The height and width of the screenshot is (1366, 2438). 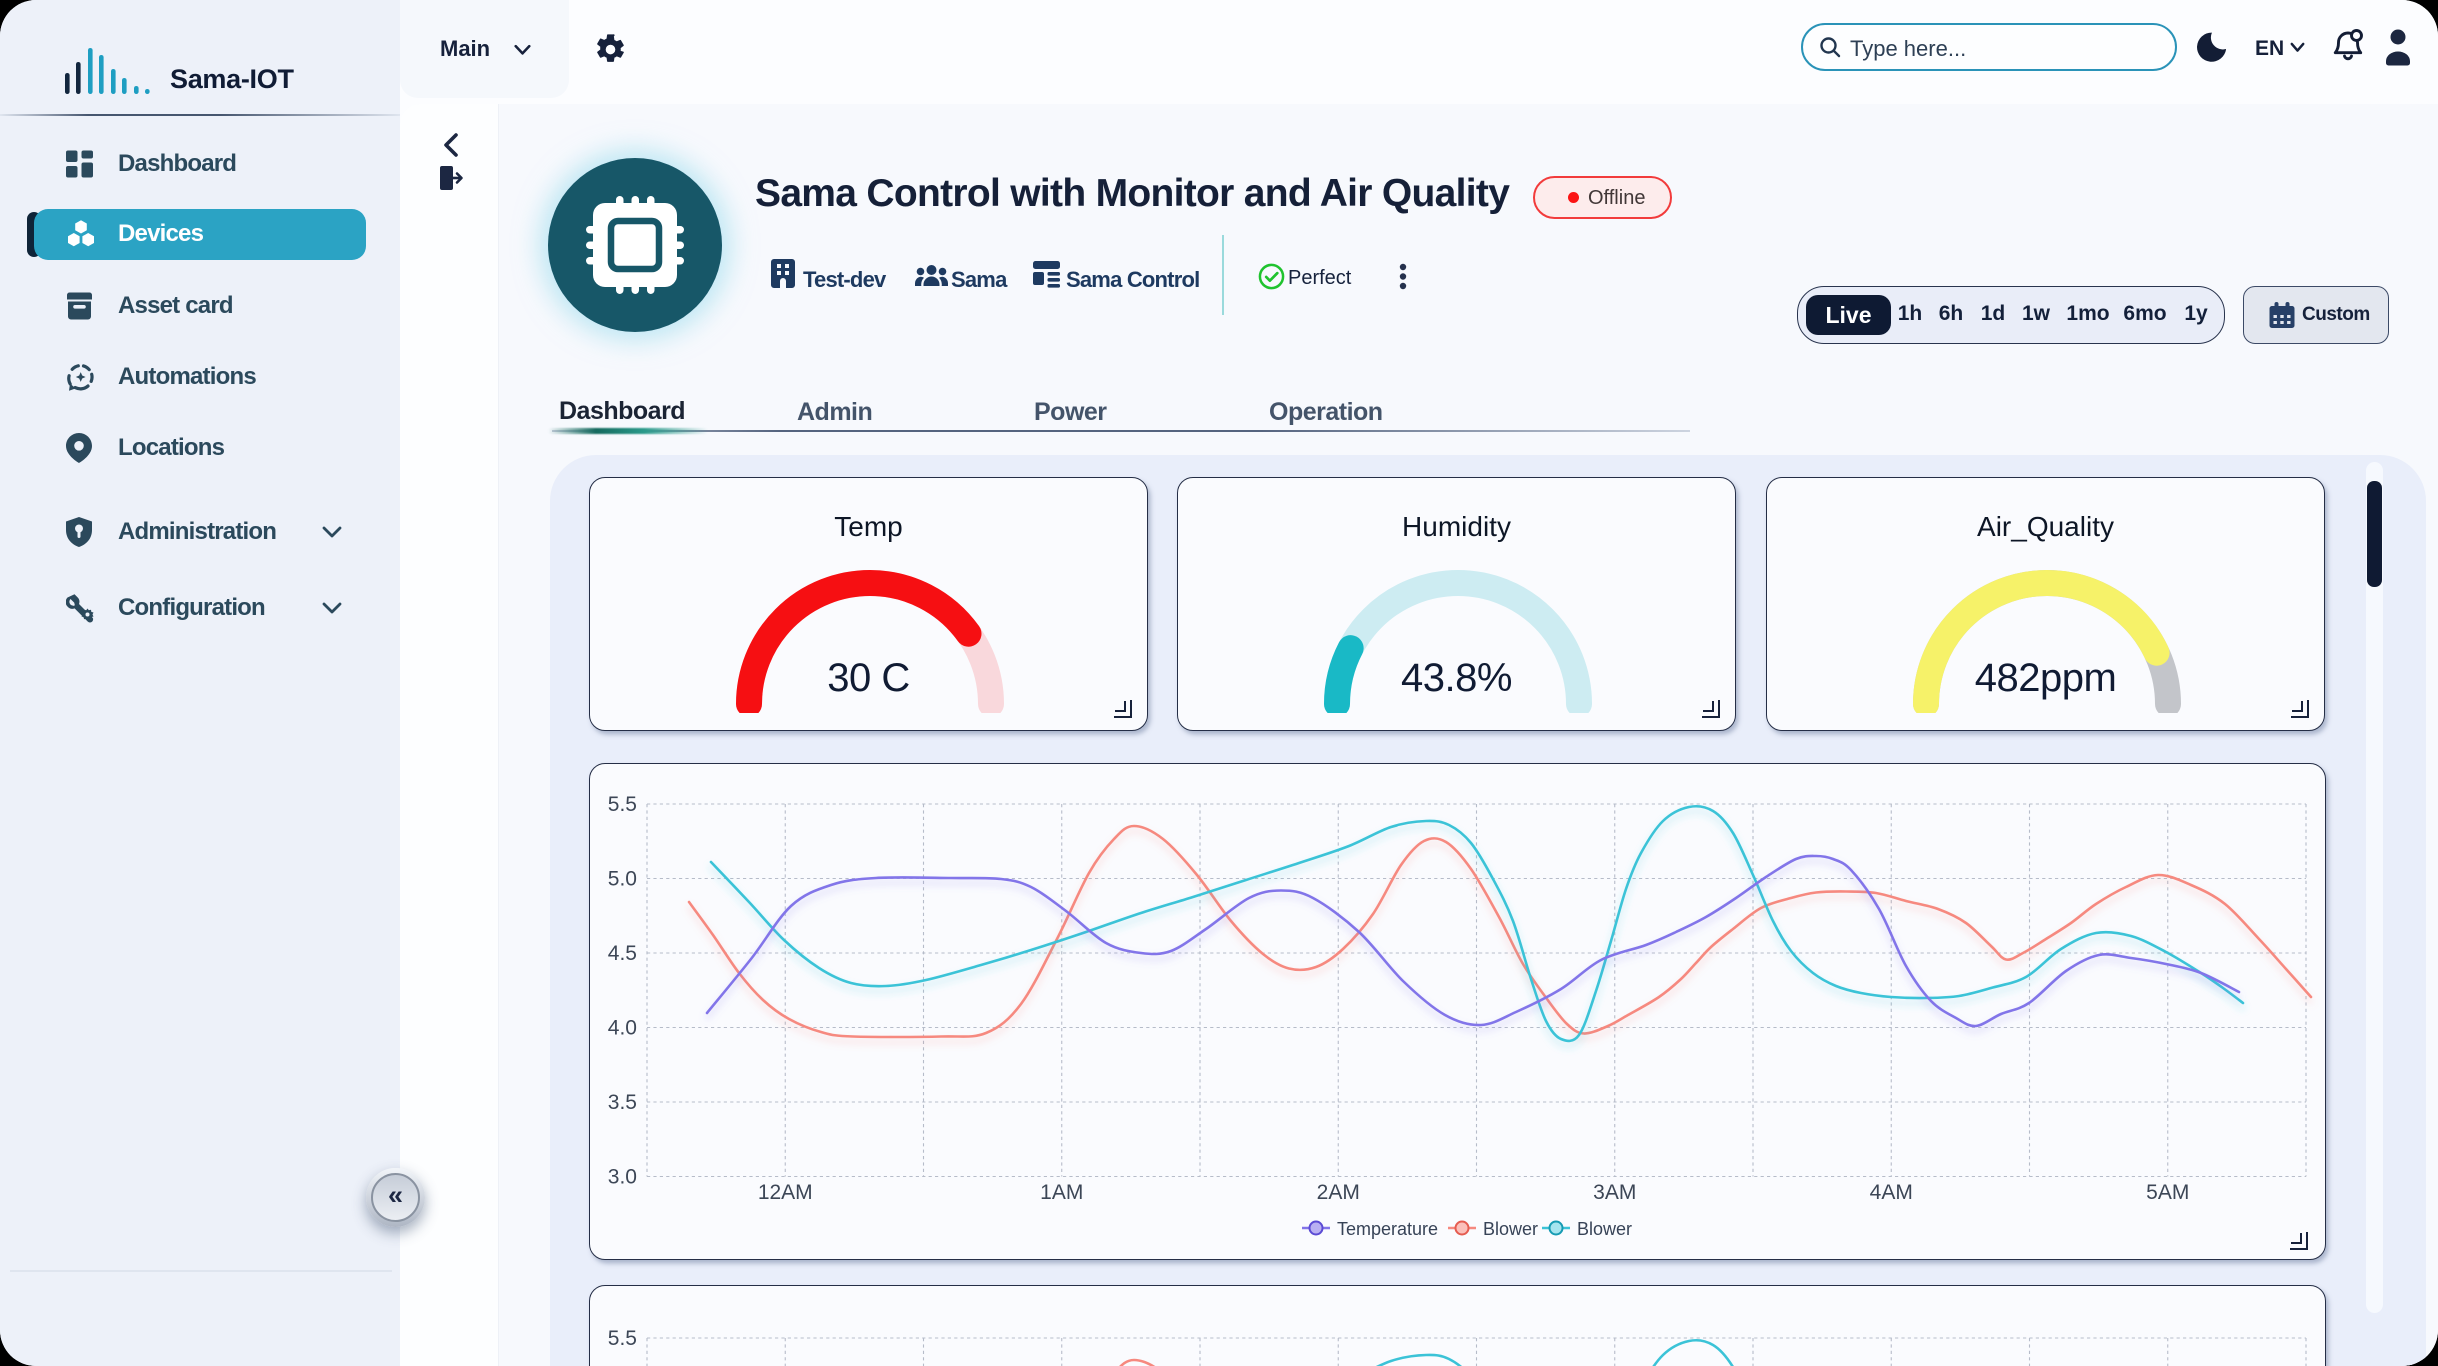 What do you see at coordinates (622, 1177) in the screenshot?
I see `svg-text: 3.0` at bounding box center [622, 1177].